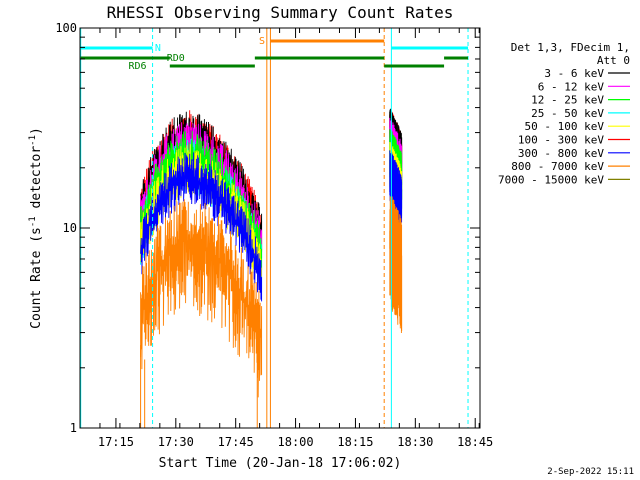  I want to click on y-axis-label-main: Count Rate (s, so click(36, 278).